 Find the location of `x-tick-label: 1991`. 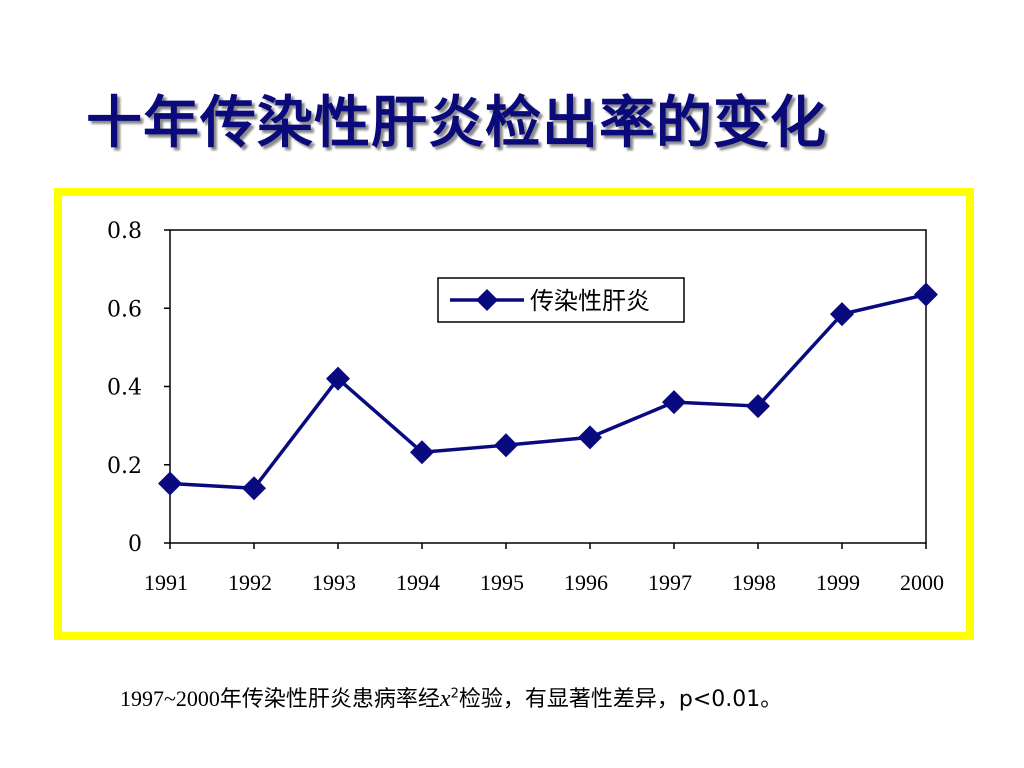

x-tick-label: 1991 is located at coordinates (166, 582).